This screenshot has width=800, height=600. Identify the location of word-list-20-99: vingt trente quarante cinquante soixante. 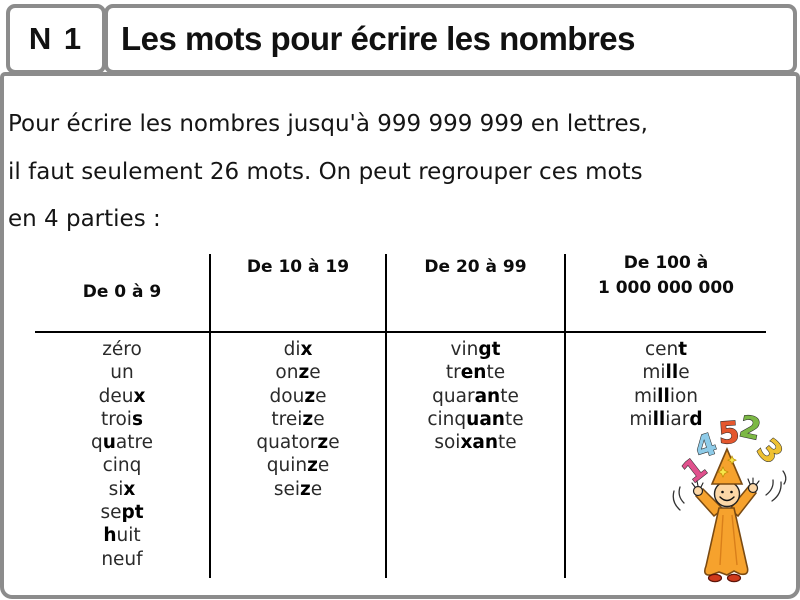
(475, 396).